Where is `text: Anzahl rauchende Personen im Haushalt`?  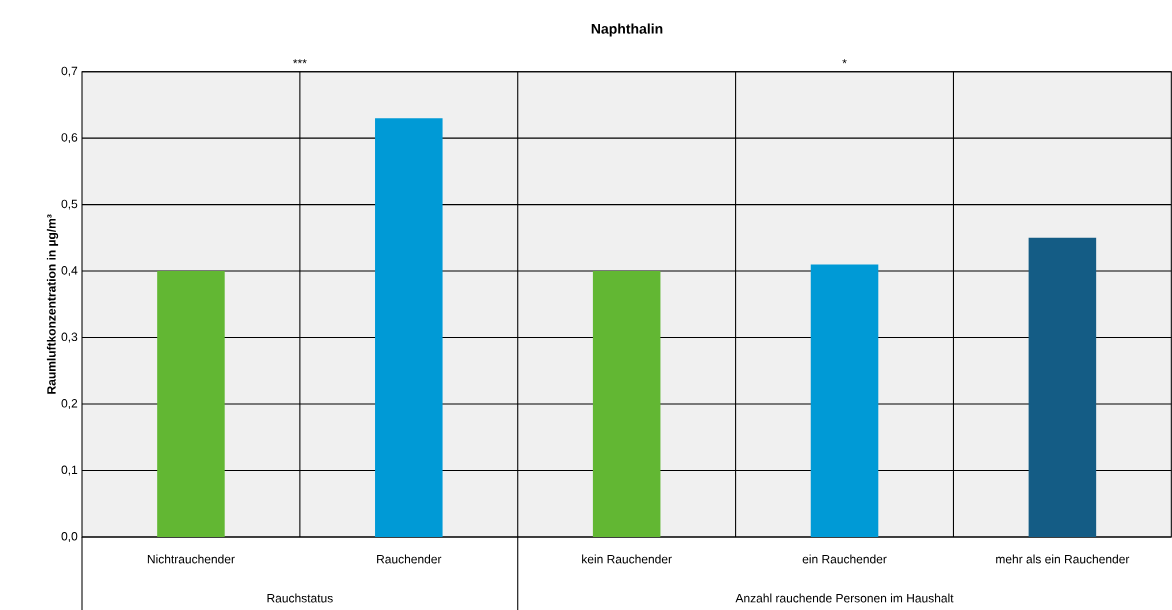 text: Anzahl rauchende Personen im Haushalt is located at coordinates (844, 598).